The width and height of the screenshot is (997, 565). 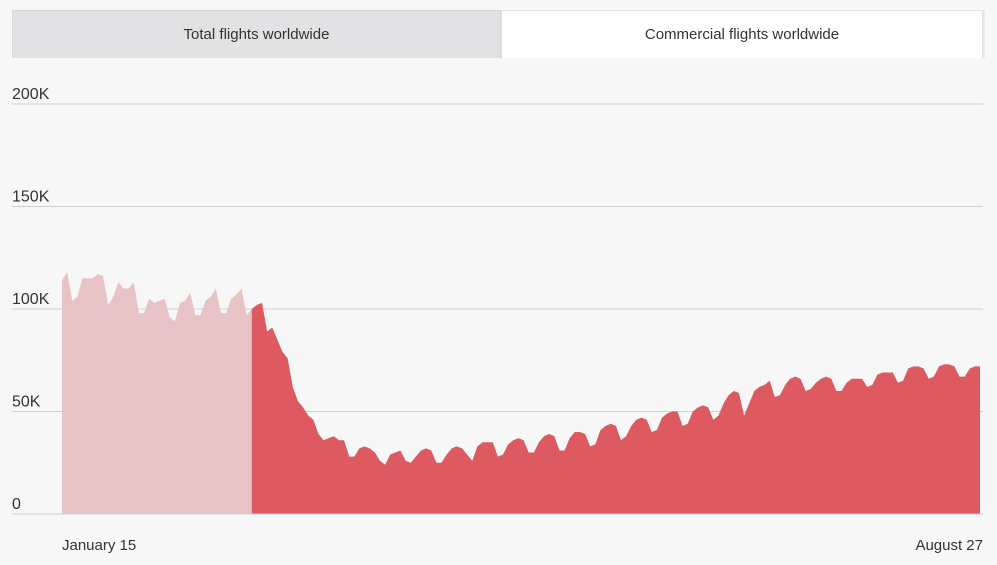 I want to click on area-series-faded, so click(x=157, y=393).